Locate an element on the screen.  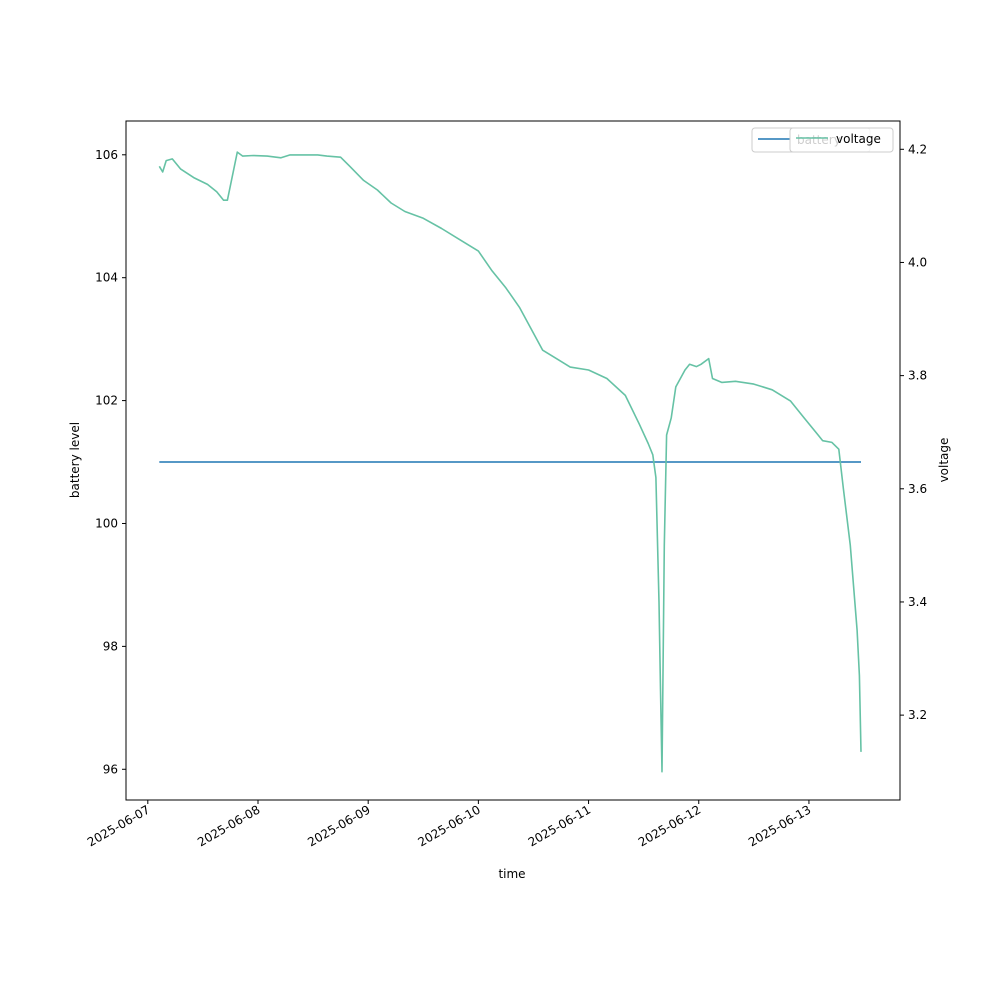
left-y-axis-label: battery level is located at coordinates (75, 460).